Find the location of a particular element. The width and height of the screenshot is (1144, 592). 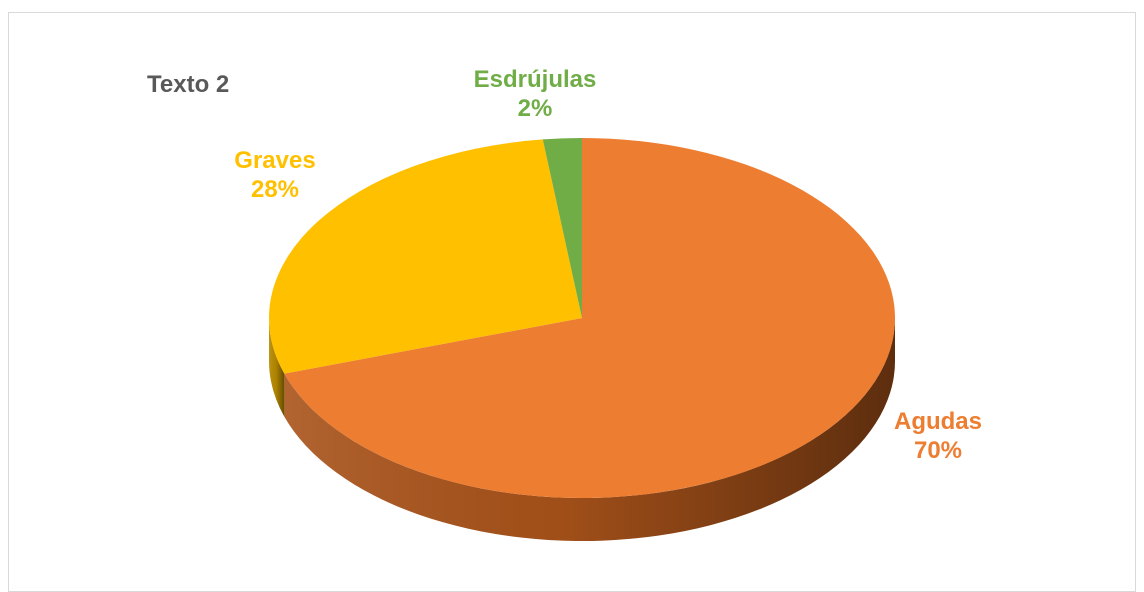

data-label-category: Graves is located at coordinates (274, 160).